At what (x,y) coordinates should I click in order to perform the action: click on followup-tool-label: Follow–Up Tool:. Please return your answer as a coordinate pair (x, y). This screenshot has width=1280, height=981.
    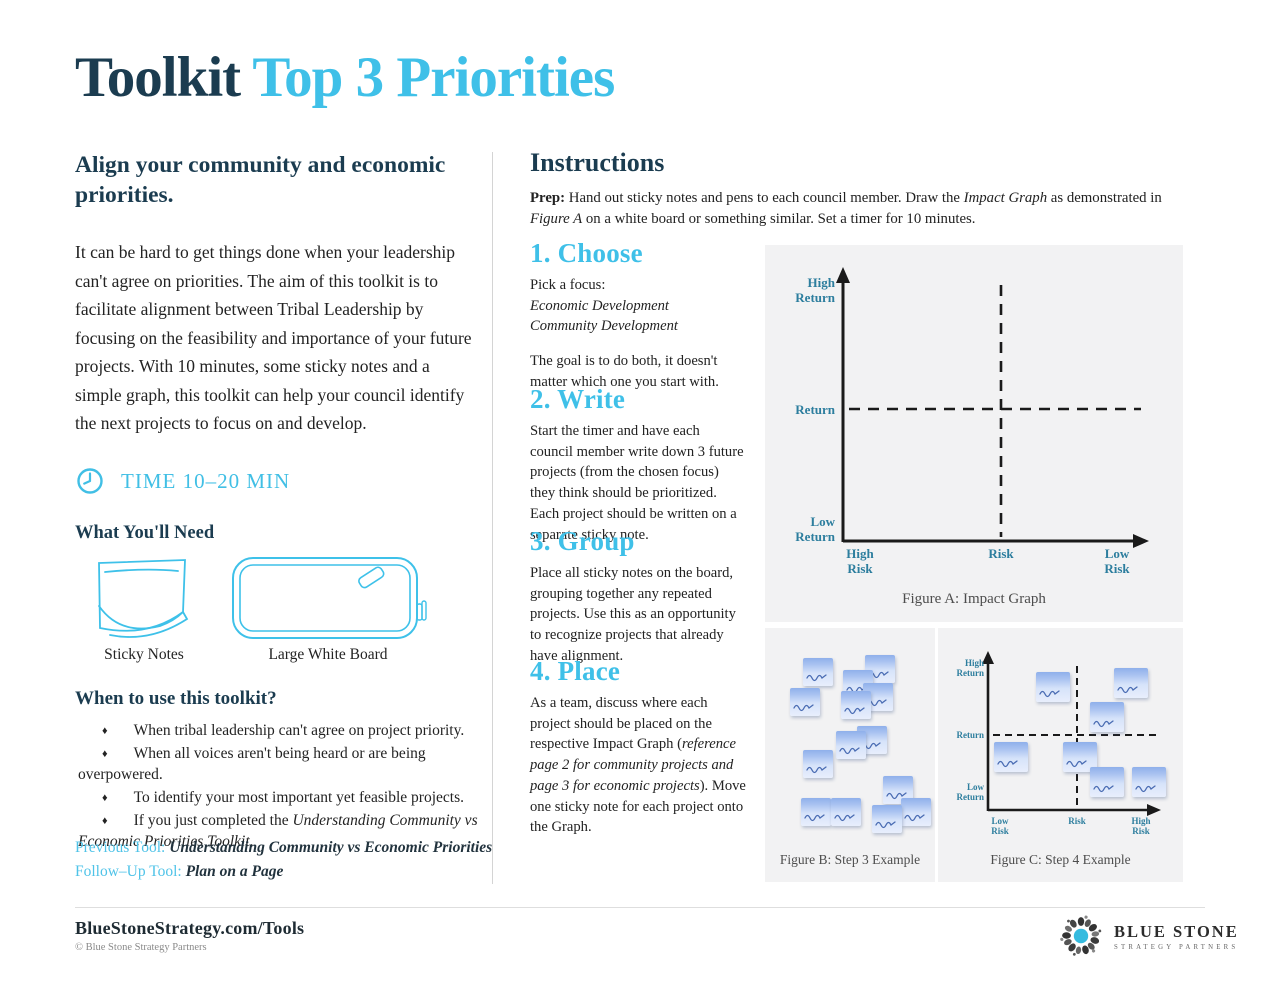
    Looking at the image, I should click on (128, 871).